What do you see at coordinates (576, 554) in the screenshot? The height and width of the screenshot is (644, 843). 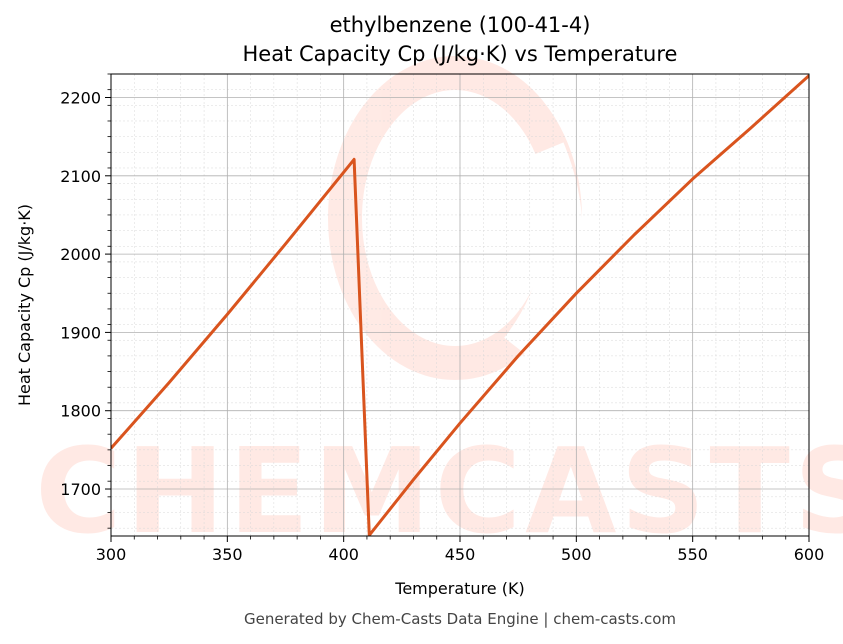 I see `x-tick-label: 500` at bounding box center [576, 554].